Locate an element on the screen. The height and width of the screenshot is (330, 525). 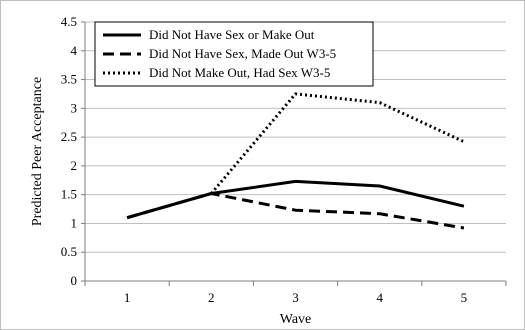
y-axis-title: Predicted Peer Acceptance is located at coordinates (37, 151).